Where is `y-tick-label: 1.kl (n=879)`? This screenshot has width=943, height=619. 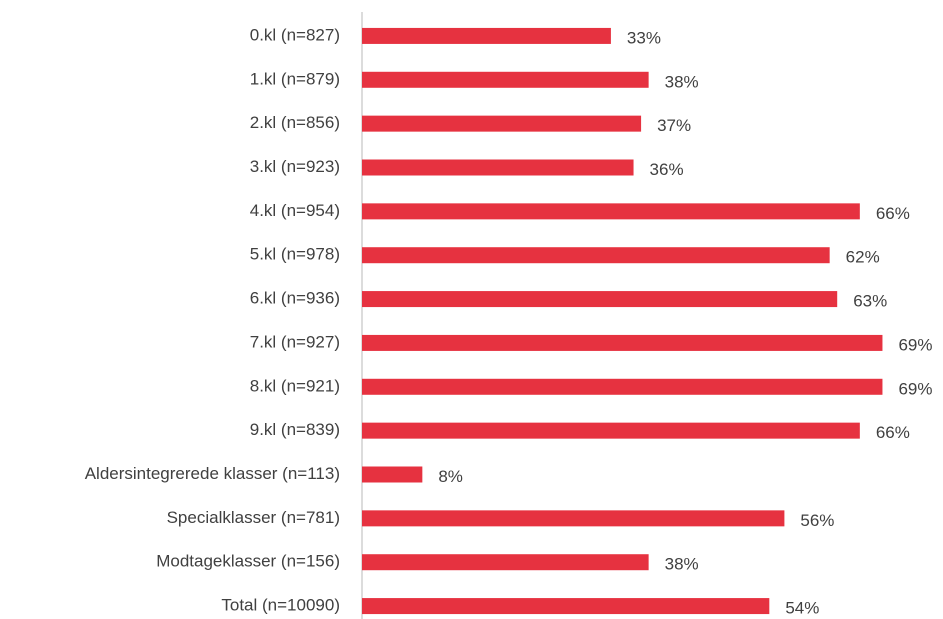 y-tick-label: 1.kl (n=879) is located at coordinates (295, 78).